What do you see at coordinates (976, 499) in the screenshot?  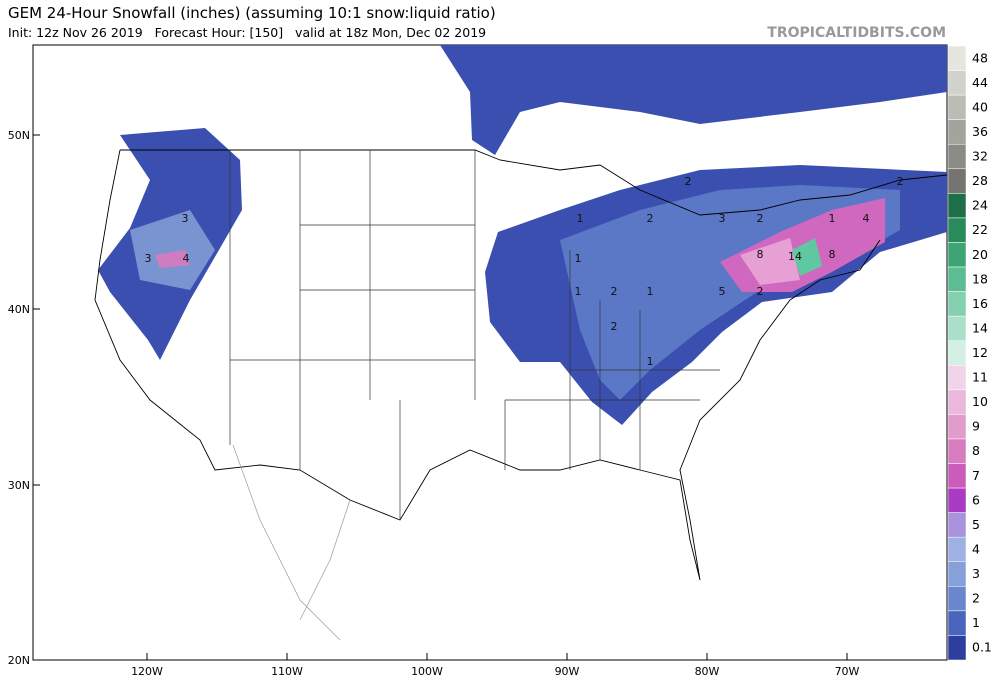 I see `colorbar-label: 6` at bounding box center [976, 499].